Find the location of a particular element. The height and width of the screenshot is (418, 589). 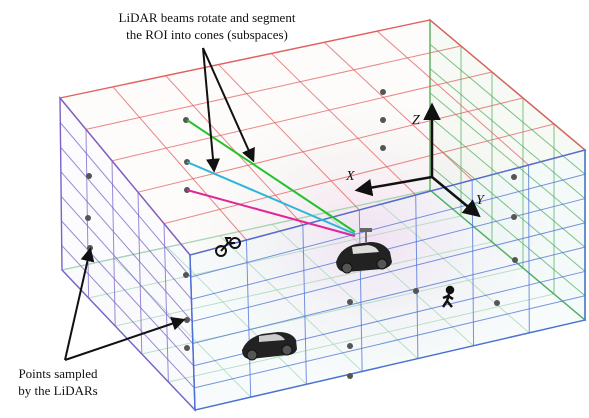

bicycle is located at coordinates (228, 247).